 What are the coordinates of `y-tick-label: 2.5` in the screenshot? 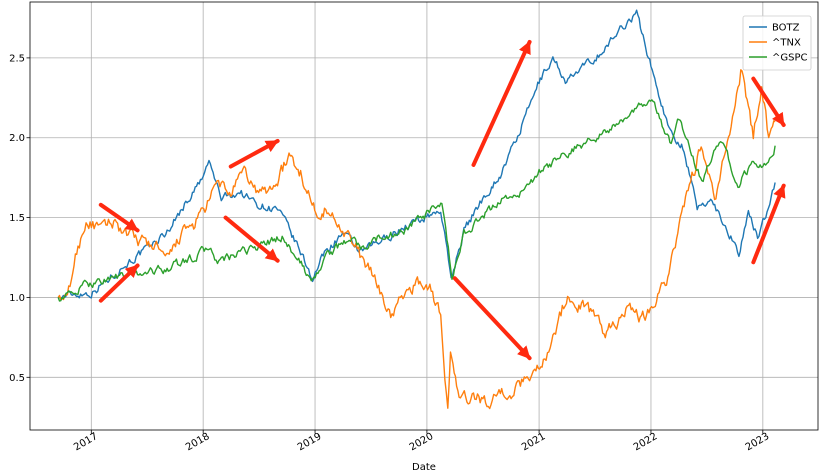 It's located at (17, 58).